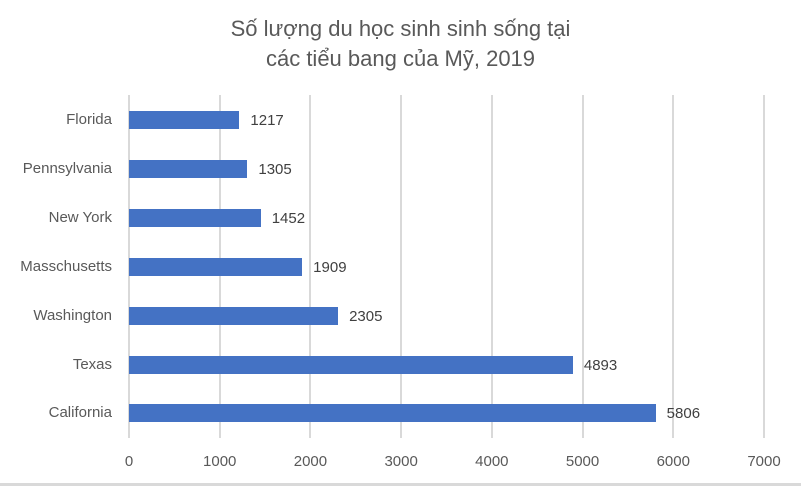 The width and height of the screenshot is (801, 486). What do you see at coordinates (673, 461) in the screenshot?
I see `x-tick-label: 6000` at bounding box center [673, 461].